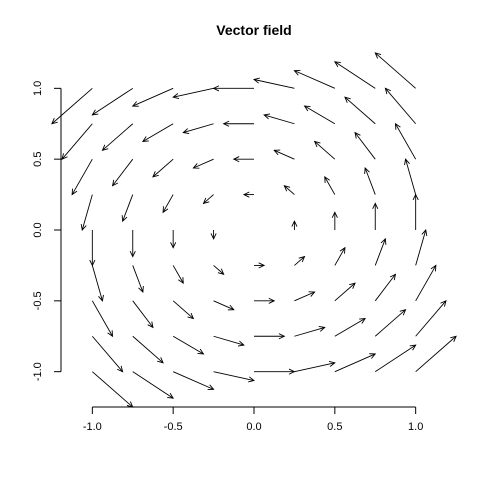 The height and width of the screenshot is (480, 480). What do you see at coordinates (173, 427) in the screenshot?
I see `x-tick-label: -0.5` at bounding box center [173, 427].